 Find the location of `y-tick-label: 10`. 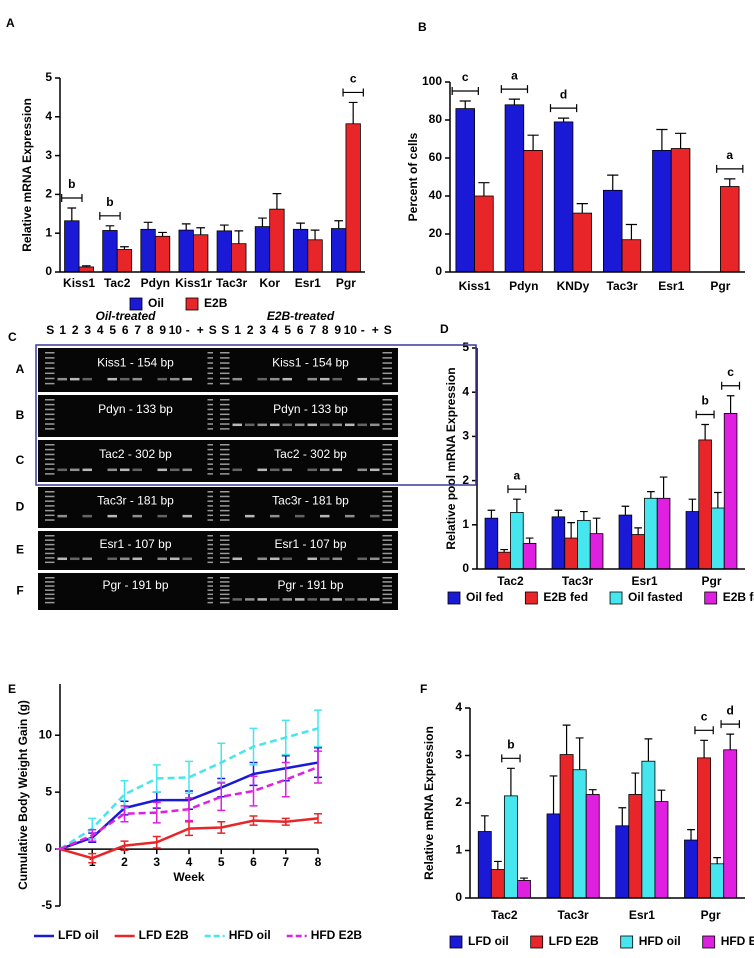

y-tick-label: 10 is located at coordinates (46, 734).